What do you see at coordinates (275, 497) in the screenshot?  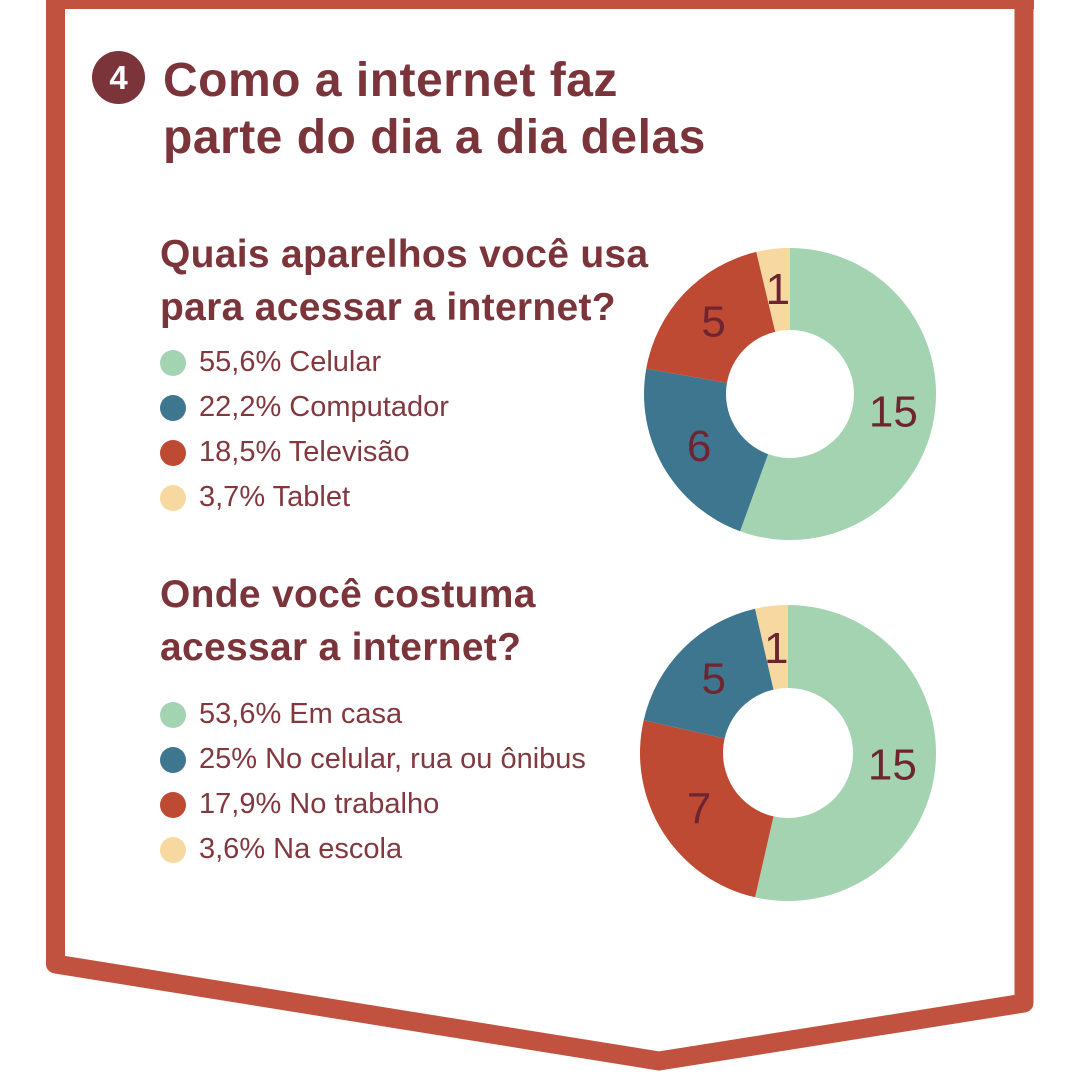 I see `legend-label: 3,7% Tablet` at bounding box center [275, 497].